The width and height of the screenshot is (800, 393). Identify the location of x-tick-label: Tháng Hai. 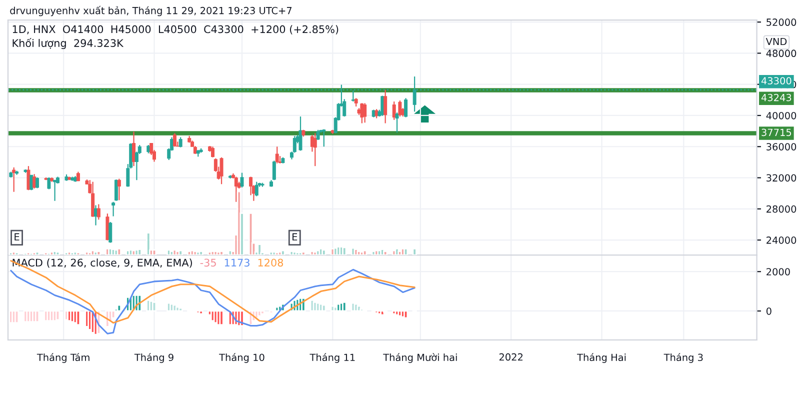
(601, 358).